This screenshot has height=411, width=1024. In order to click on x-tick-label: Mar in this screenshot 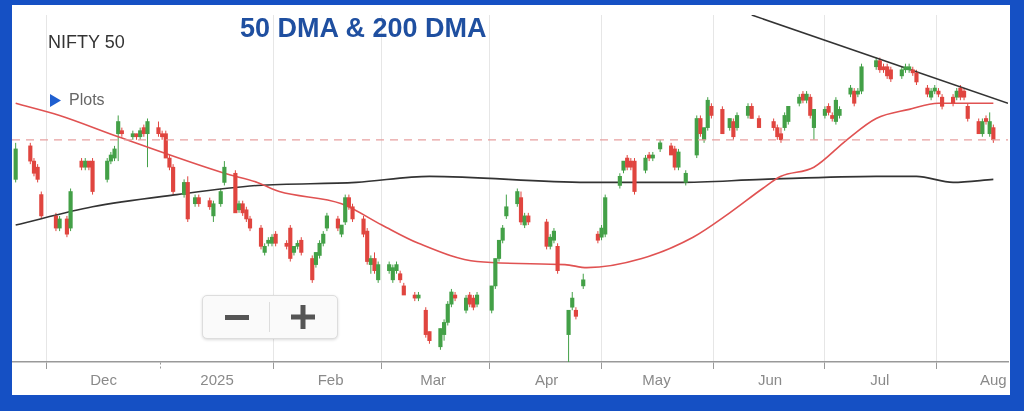, I will do `click(433, 380)`.